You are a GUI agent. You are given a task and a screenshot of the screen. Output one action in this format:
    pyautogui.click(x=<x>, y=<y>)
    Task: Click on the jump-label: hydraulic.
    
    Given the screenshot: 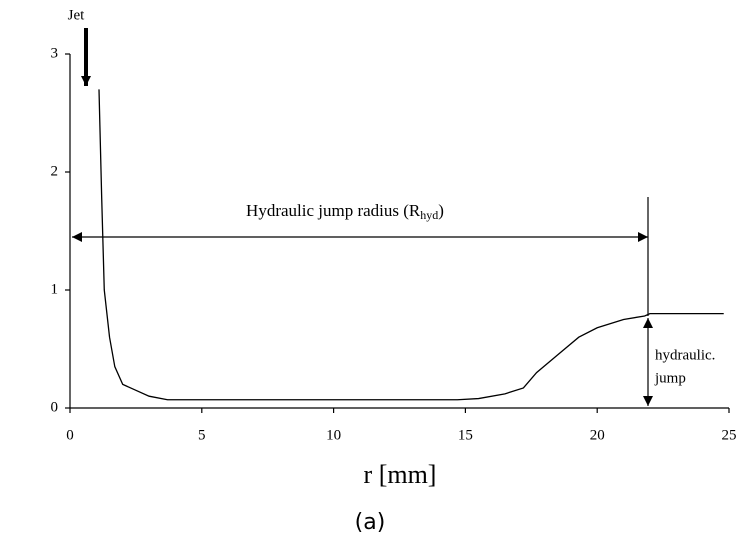 What is the action you would take?
    pyautogui.click(x=685, y=355)
    